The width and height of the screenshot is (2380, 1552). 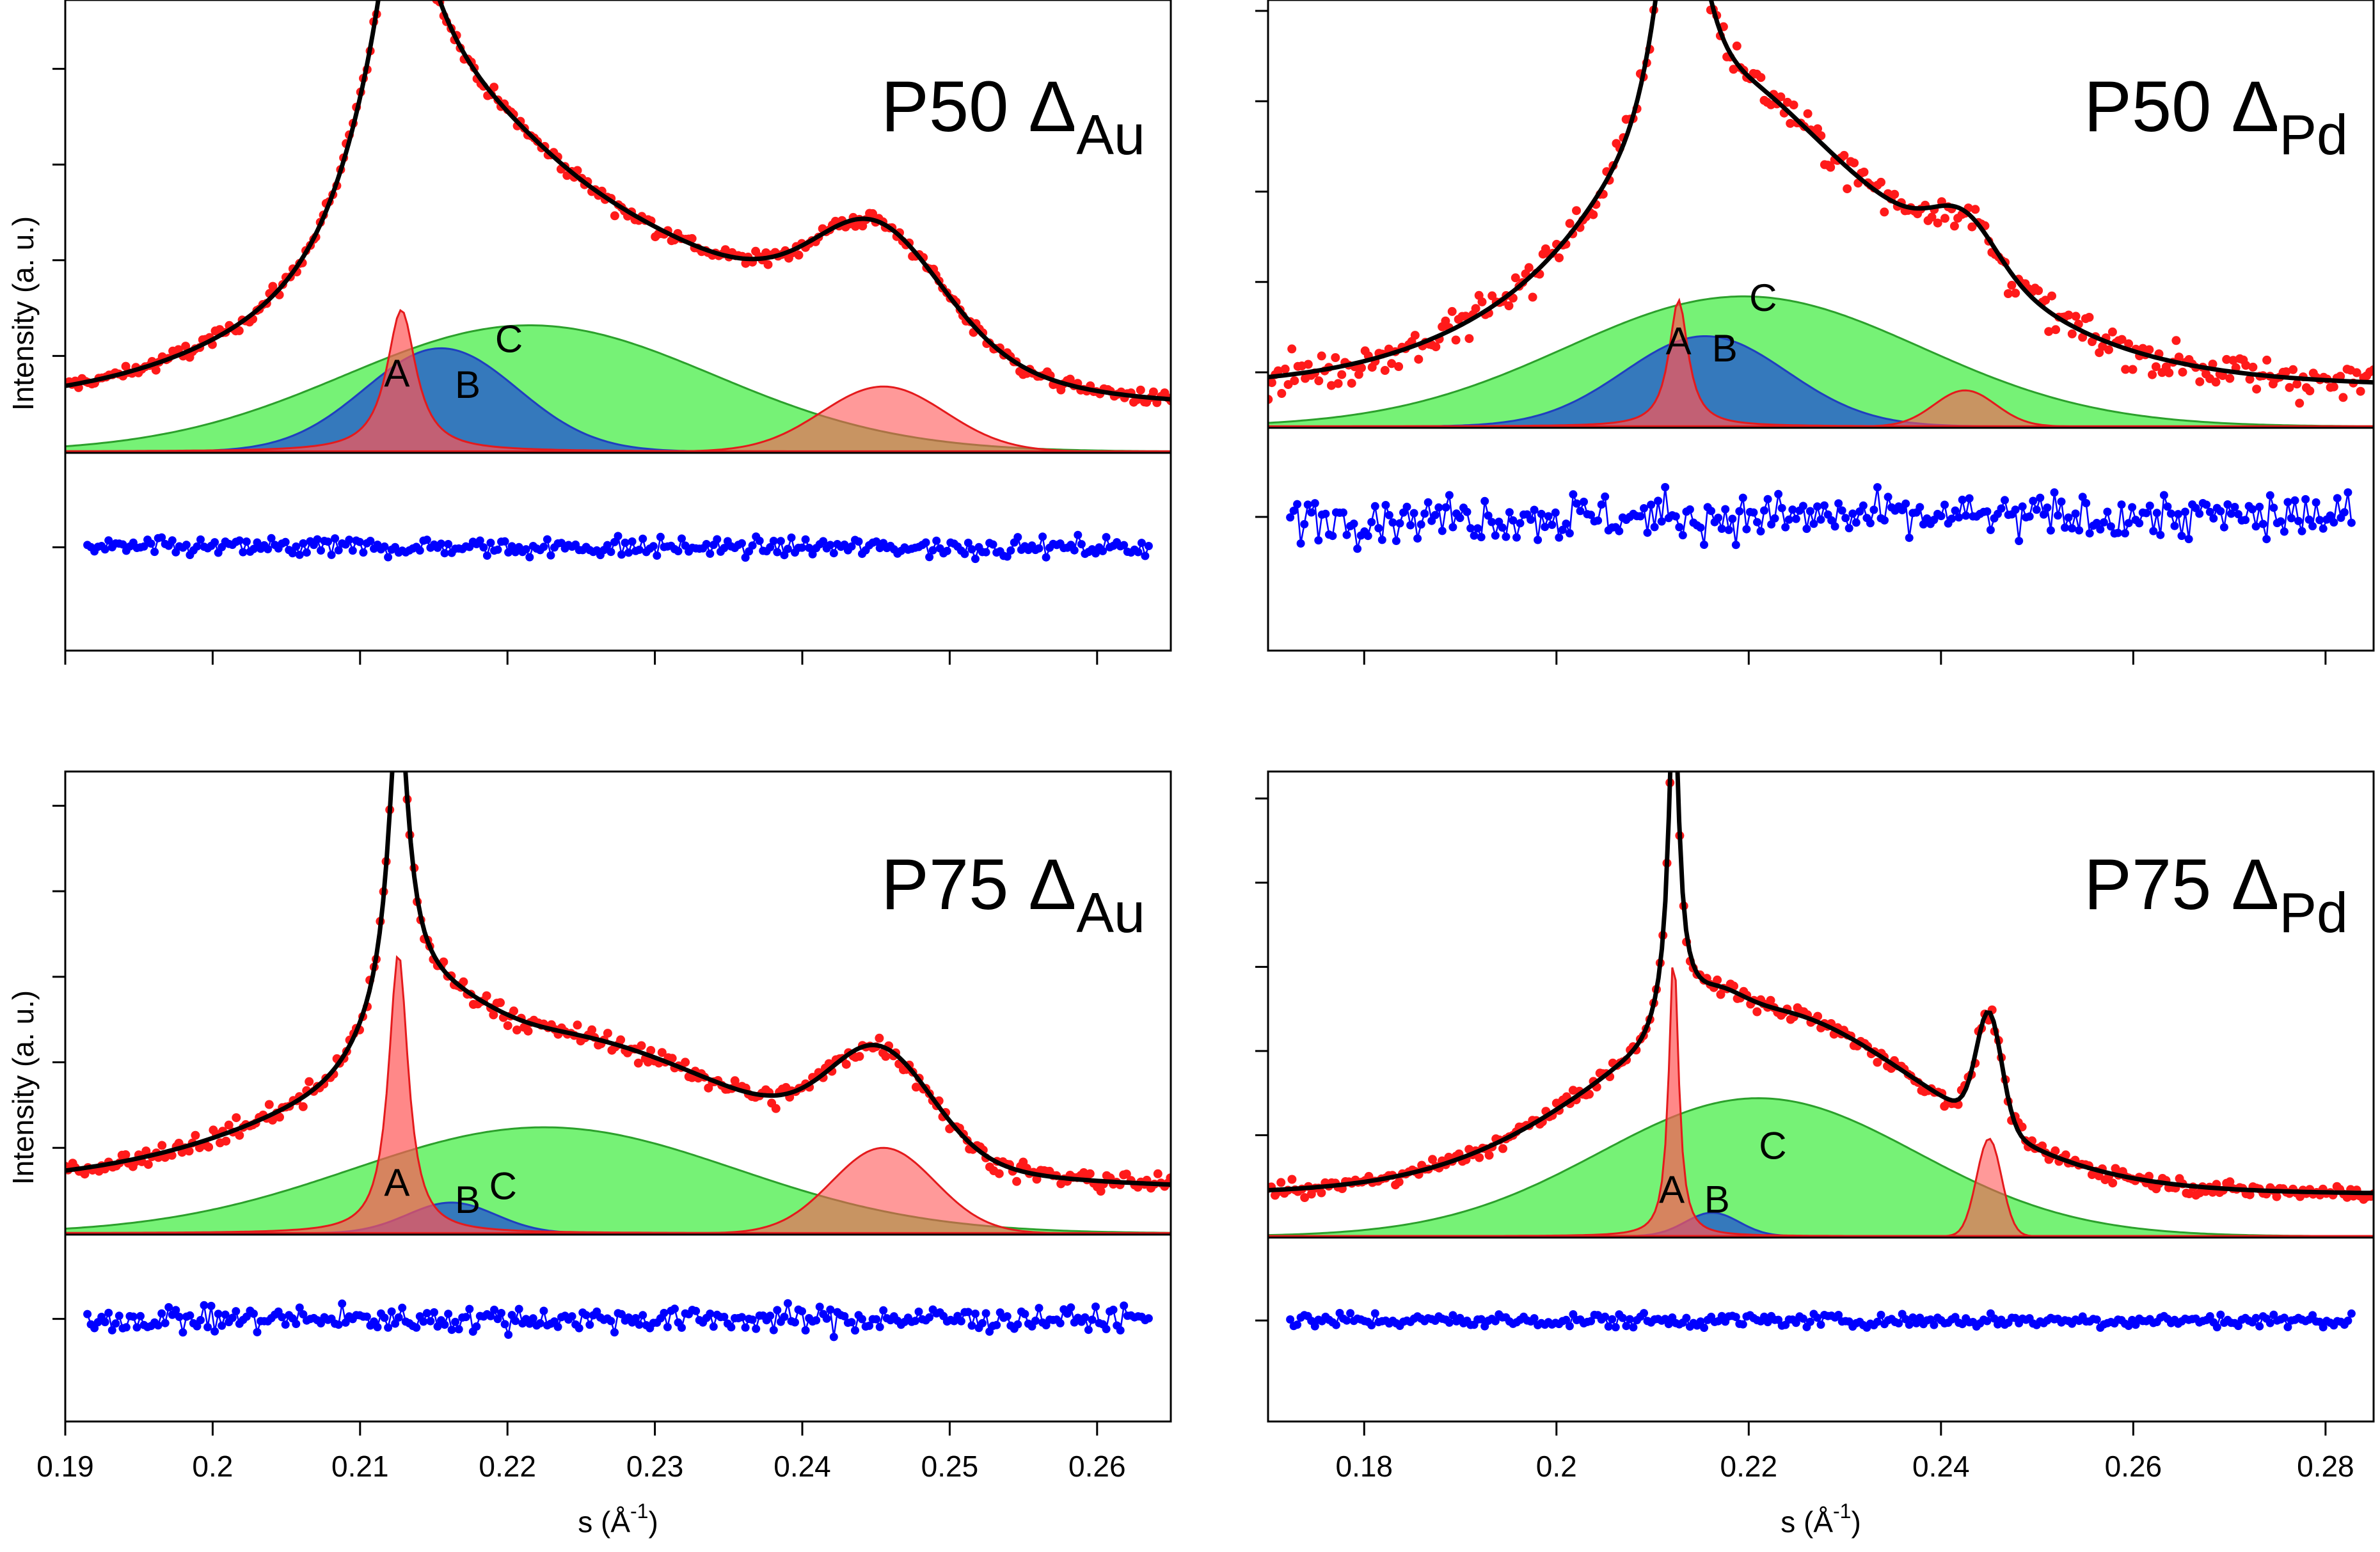 What do you see at coordinates (618, 388) in the screenshot?
I see `peak-c` at bounding box center [618, 388].